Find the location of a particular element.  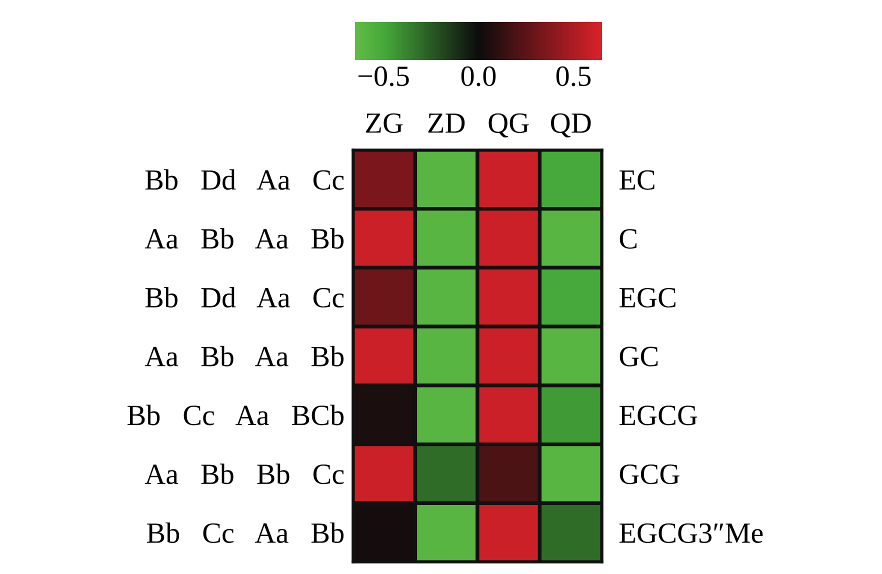

y2-tick-label: GCG is located at coordinates (650, 474).